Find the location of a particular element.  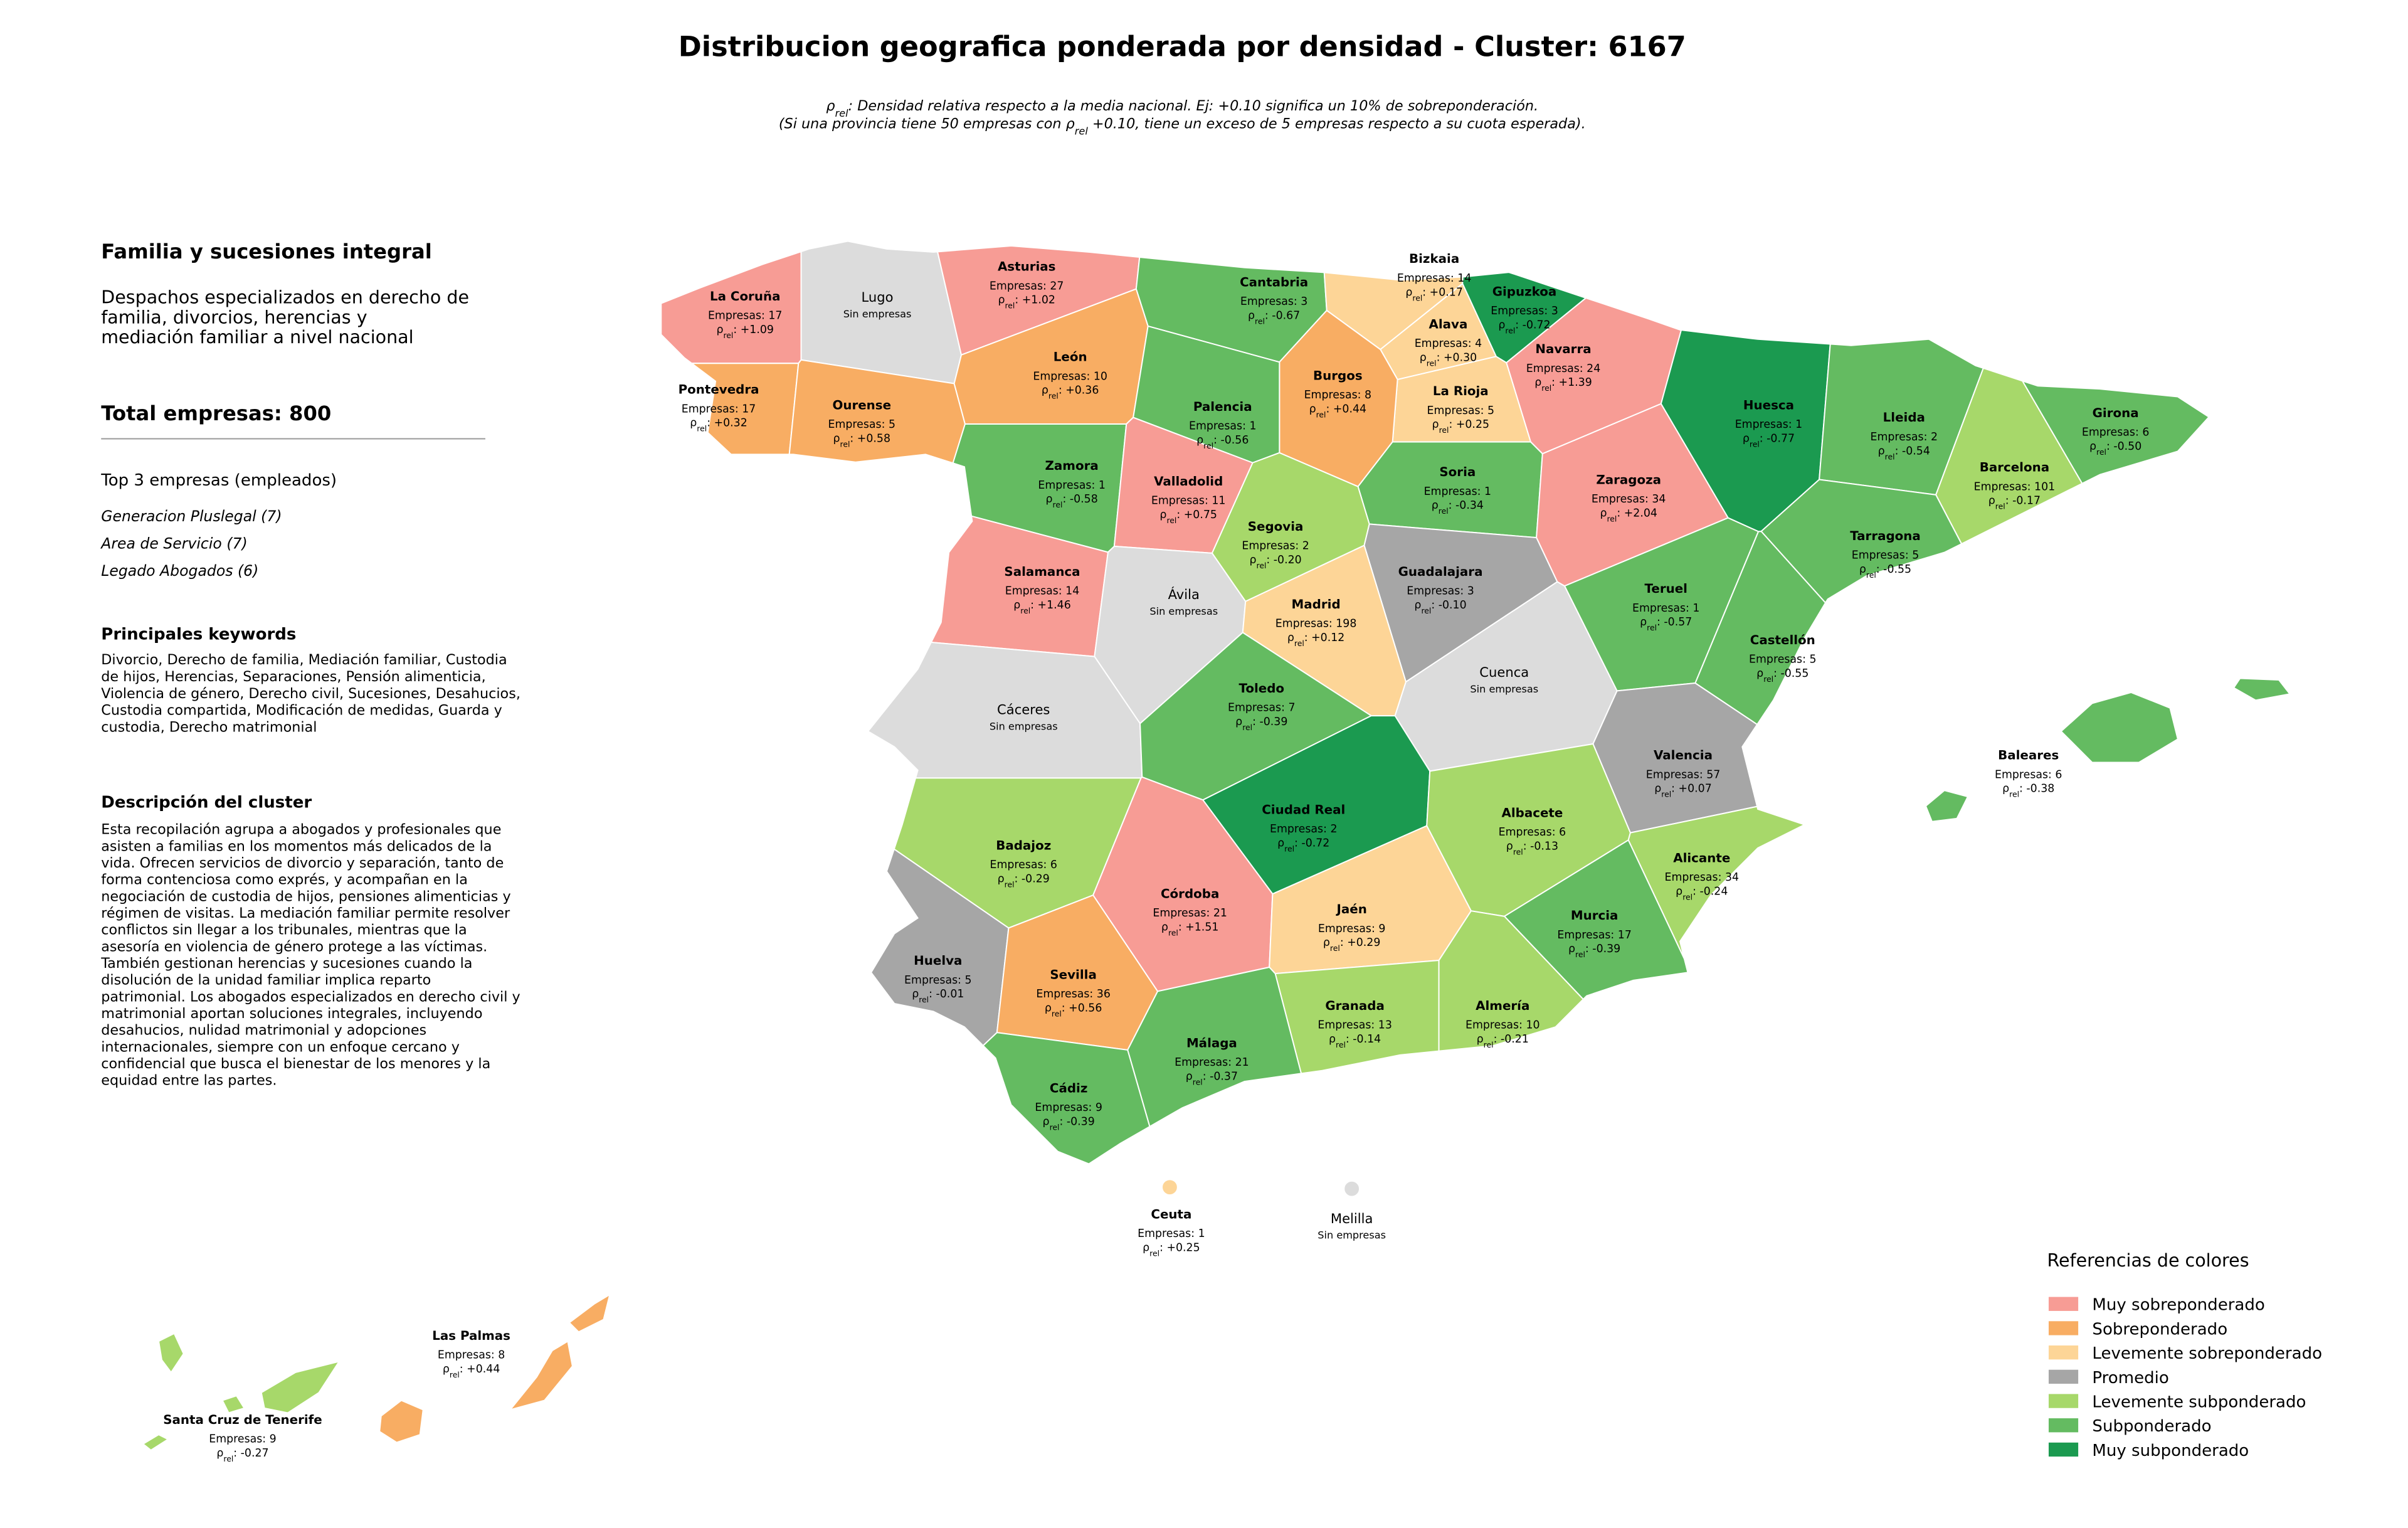

province-count: Empresas: 1 is located at coordinates (1665, 608).